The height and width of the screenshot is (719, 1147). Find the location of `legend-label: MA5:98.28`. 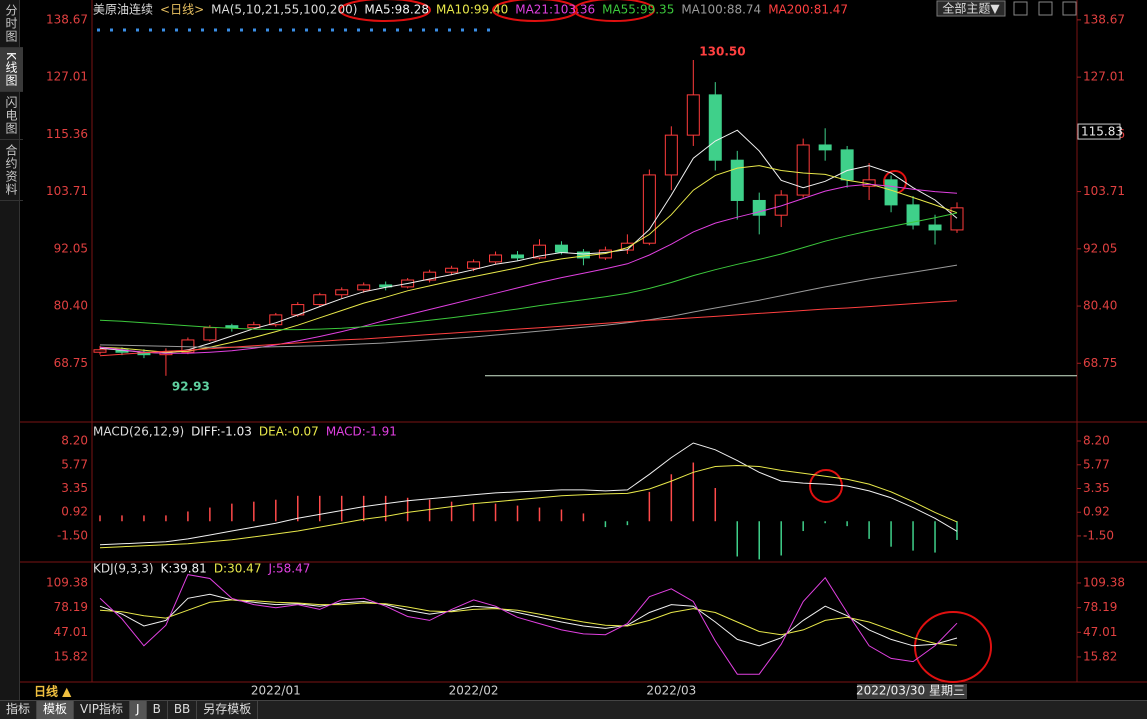

legend-label: MA5:98.28 is located at coordinates (396, 10).